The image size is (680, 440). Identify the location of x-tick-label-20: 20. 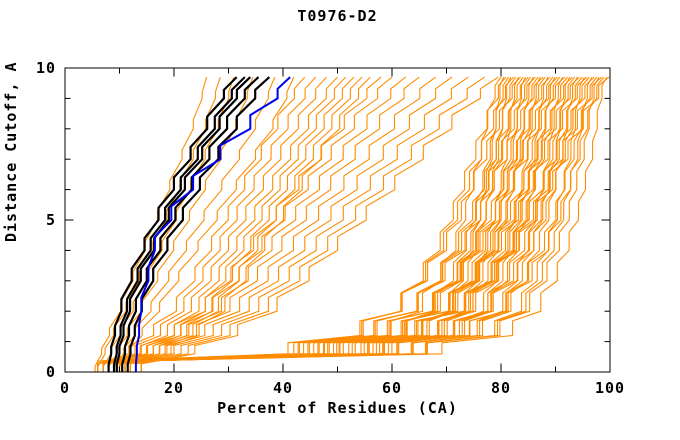
(174, 388).